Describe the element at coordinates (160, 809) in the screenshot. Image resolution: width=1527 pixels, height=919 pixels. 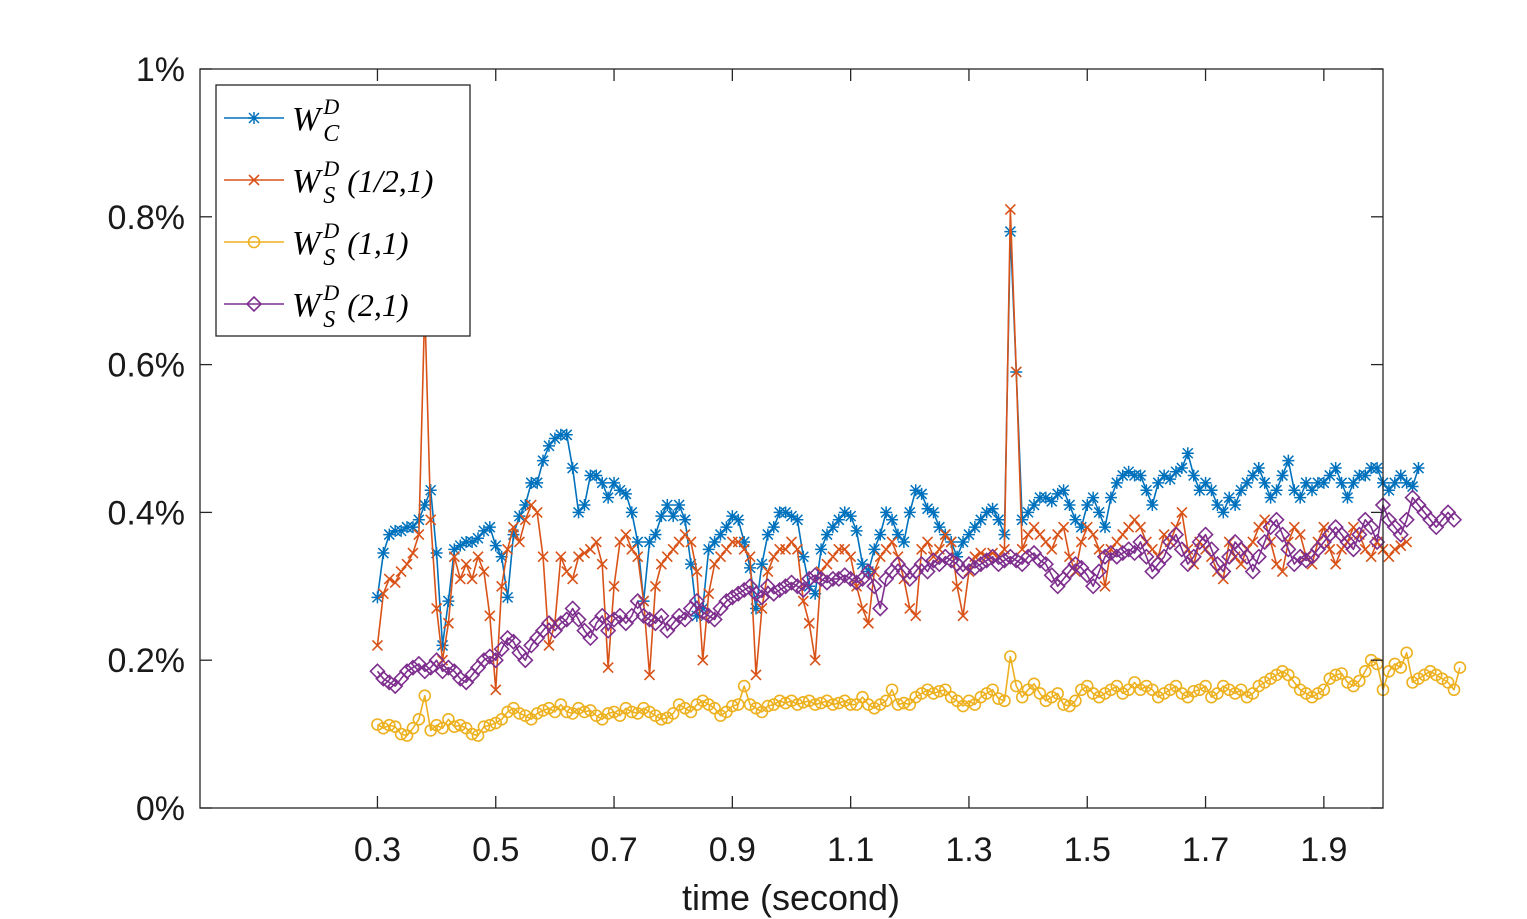
I see `y-tick-label: 0%` at that location.